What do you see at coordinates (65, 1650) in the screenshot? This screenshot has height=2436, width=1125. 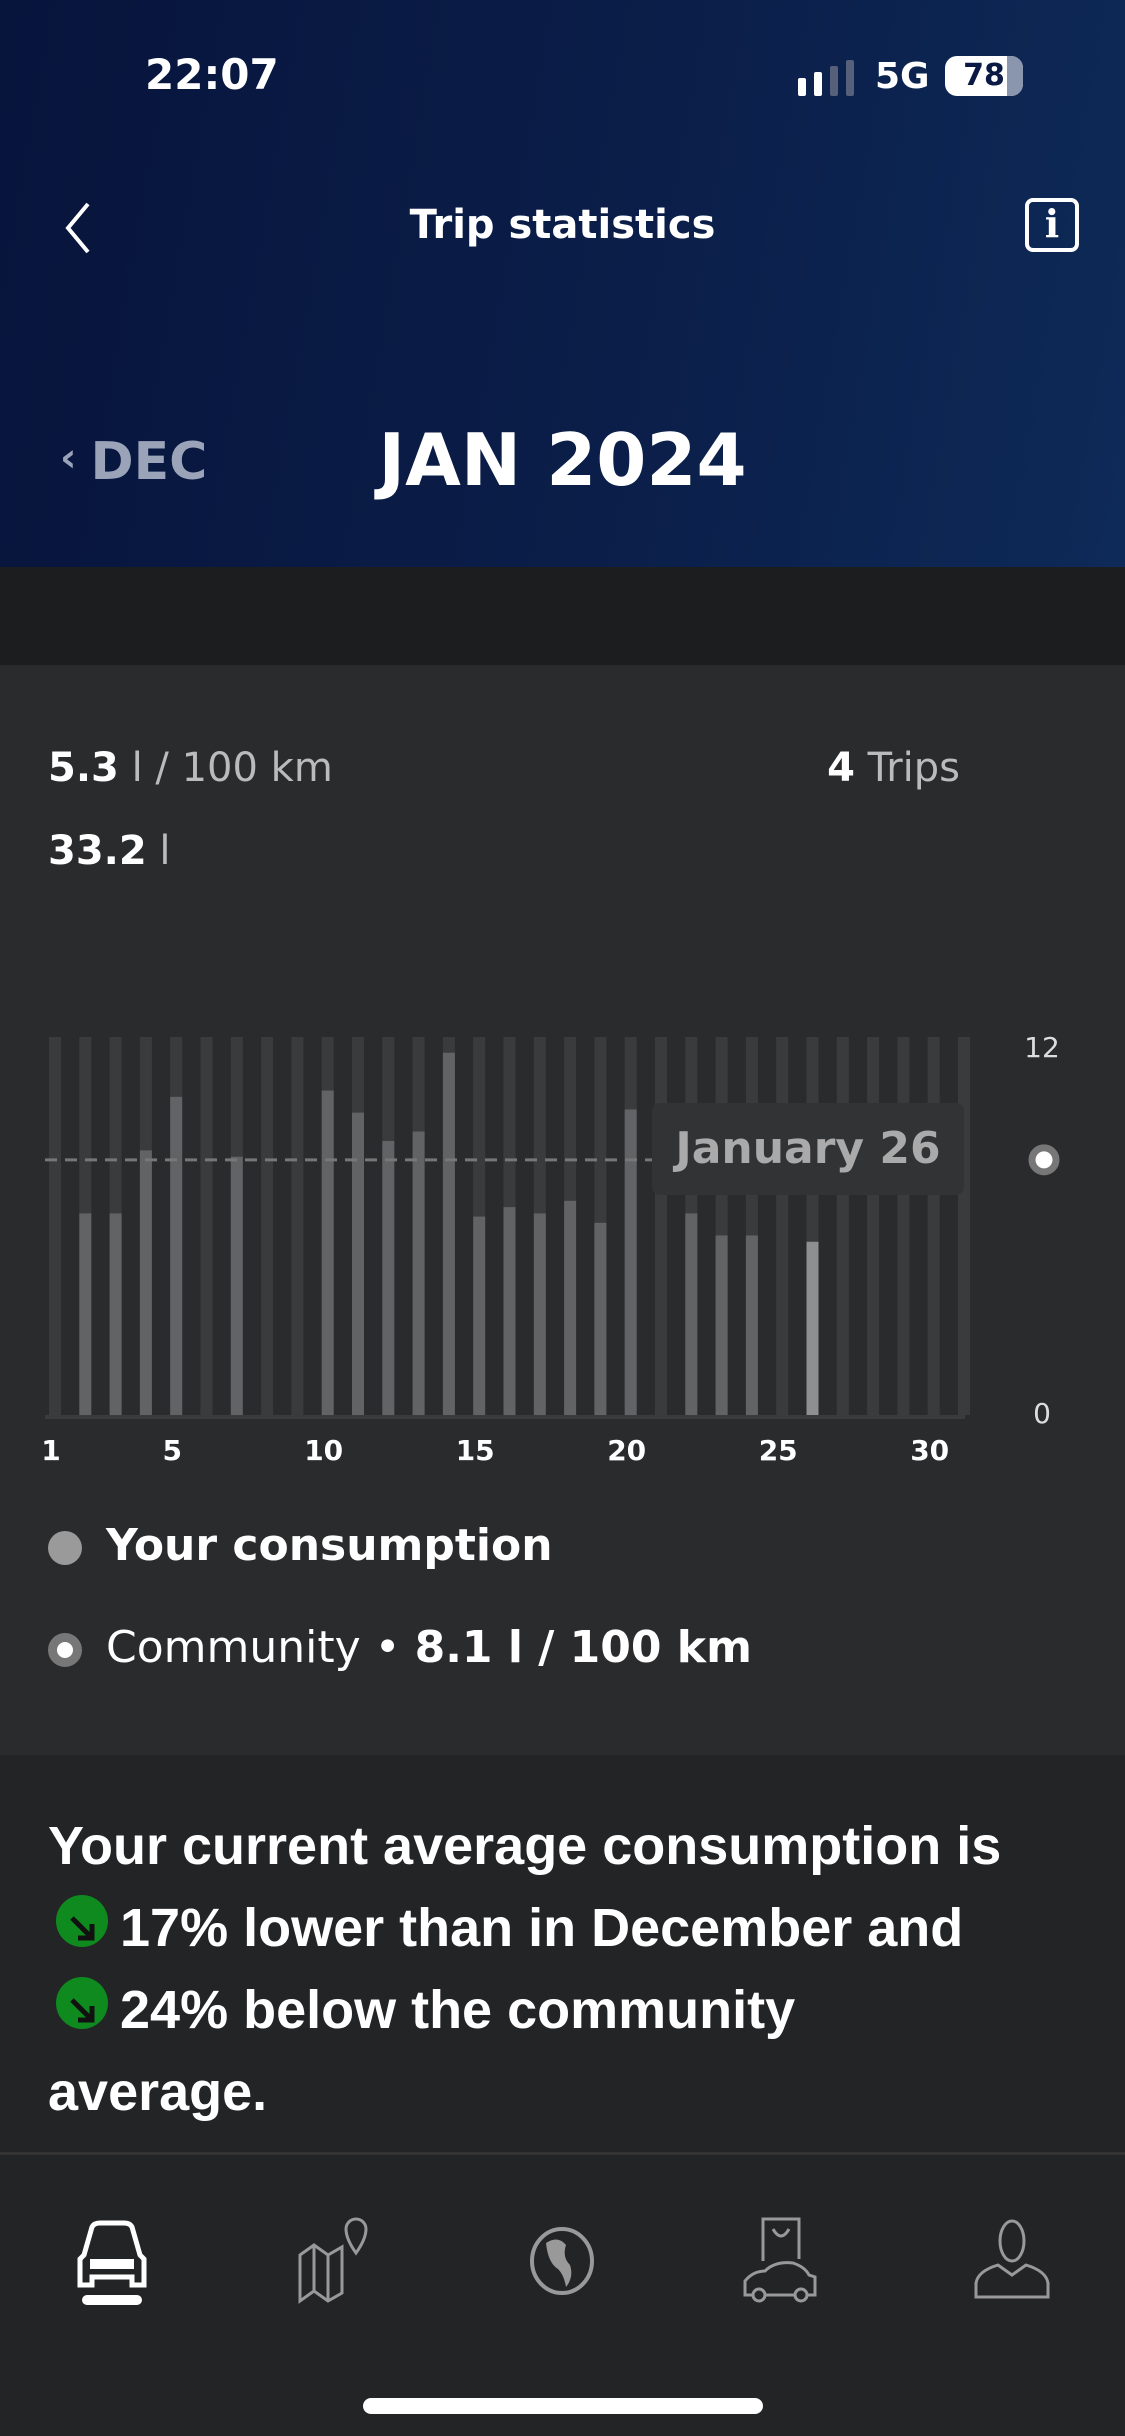 I see `legend-ring-icon` at bounding box center [65, 1650].